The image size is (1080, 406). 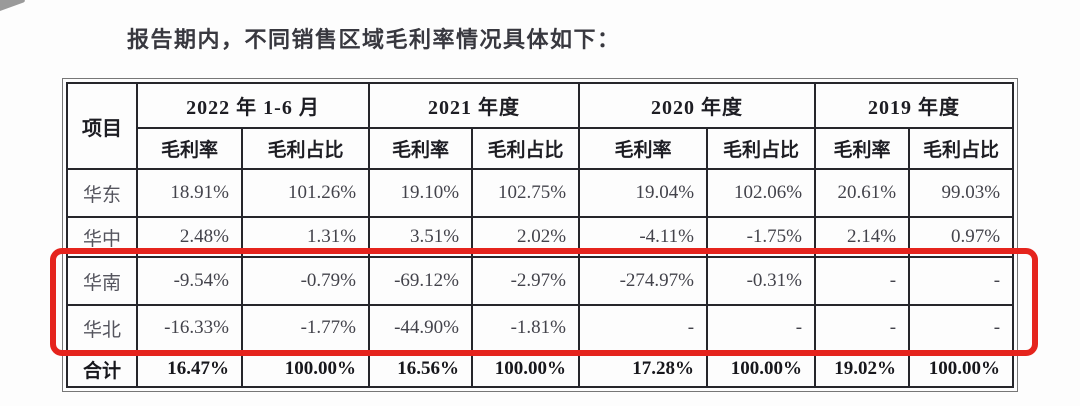 What do you see at coordinates (189, 328) in the screenshot?
I see `table-cell: -16.33%` at bounding box center [189, 328].